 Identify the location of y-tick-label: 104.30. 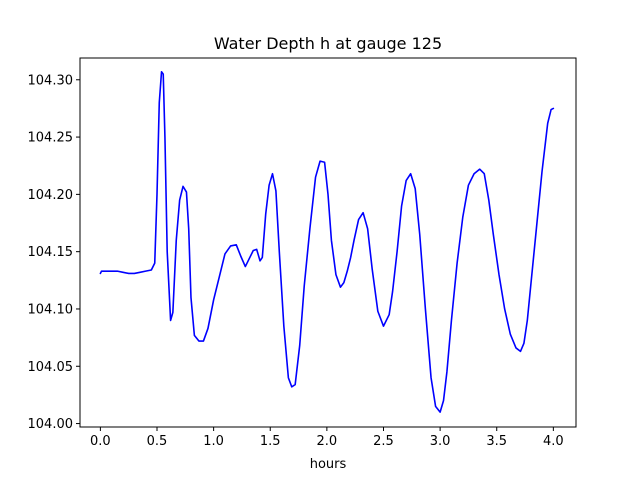
(51, 80).